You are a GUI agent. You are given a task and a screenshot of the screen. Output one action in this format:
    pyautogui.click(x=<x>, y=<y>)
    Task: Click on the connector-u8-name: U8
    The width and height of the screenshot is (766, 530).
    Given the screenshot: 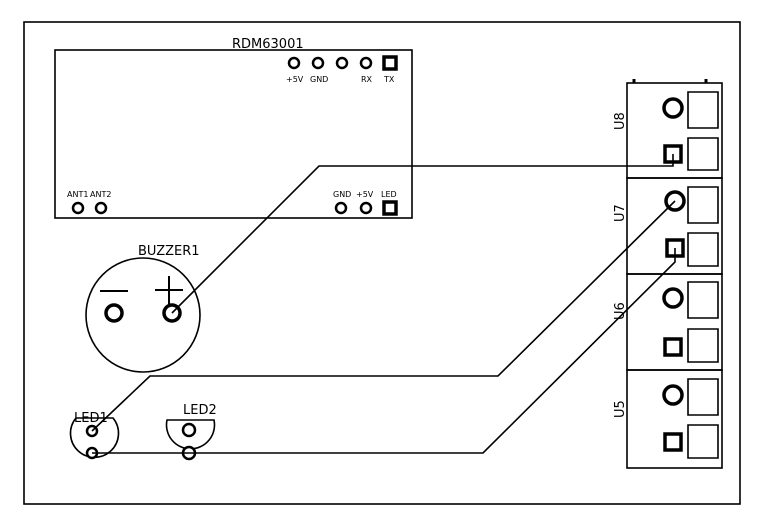 What is the action you would take?
    pyautogui.click(x=620, y=121)
    